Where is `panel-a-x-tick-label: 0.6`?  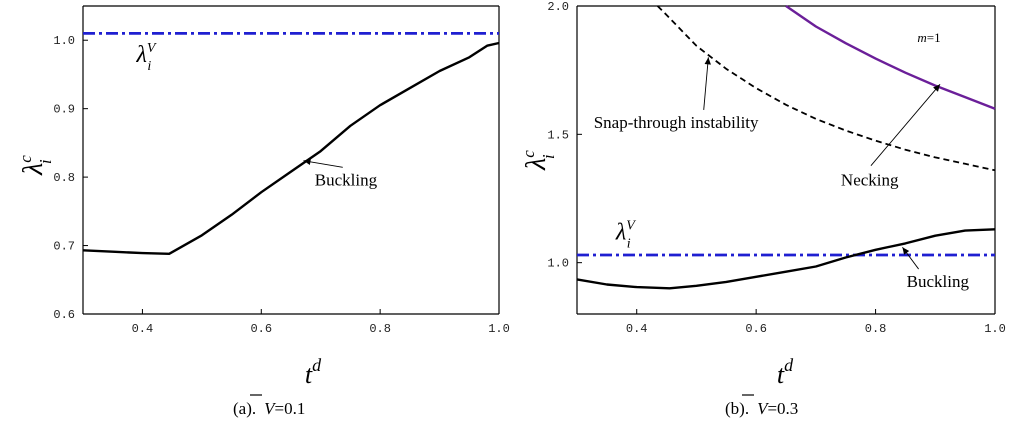
panel-a-x-tick-label: 0.6 is located at coordinates (261, 329).